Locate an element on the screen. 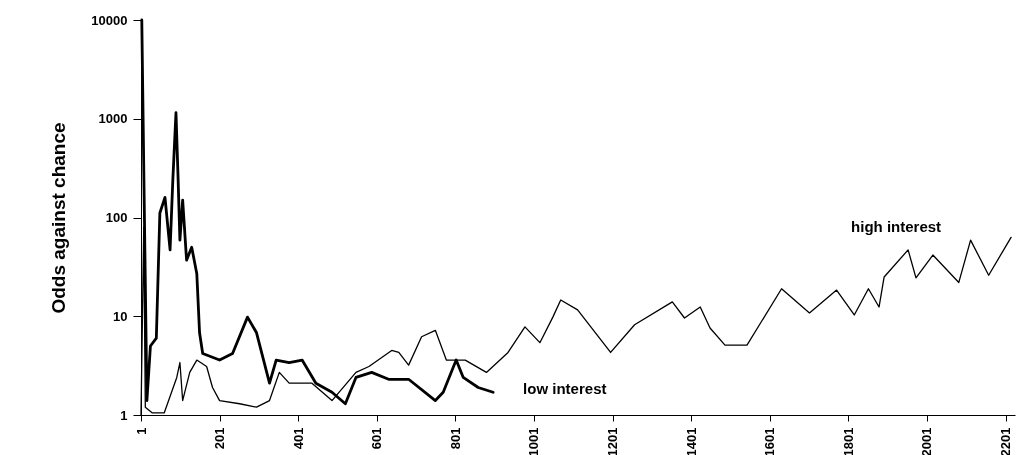 Image resolution: width=1017 pixels, height=455 pixels. x-tick-label: 201 is located at coordinates (220, 438).